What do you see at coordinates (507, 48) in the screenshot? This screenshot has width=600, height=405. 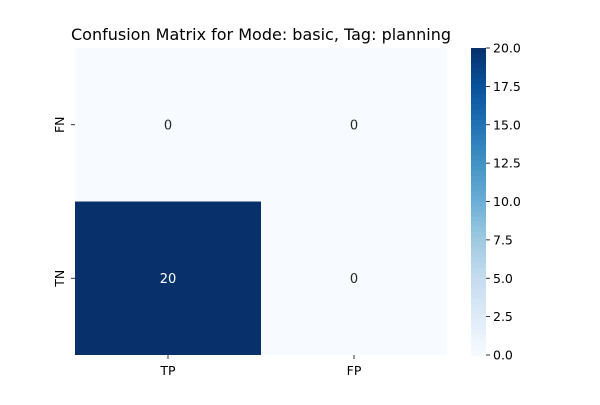 I see `colorbar-tick-label: 20.0` at bounding box center [507, 48].